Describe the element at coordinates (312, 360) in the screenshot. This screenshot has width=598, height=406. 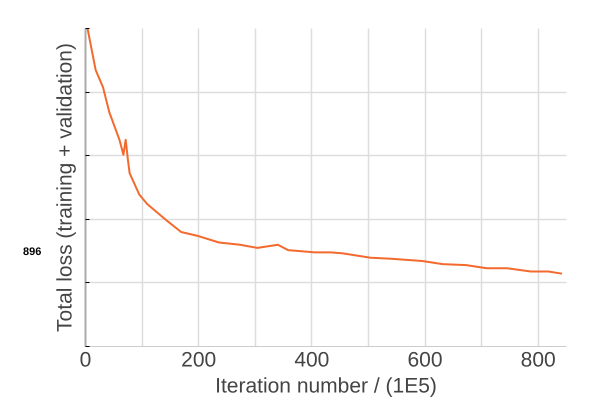
I see `x-tick-label: 400` at that location.